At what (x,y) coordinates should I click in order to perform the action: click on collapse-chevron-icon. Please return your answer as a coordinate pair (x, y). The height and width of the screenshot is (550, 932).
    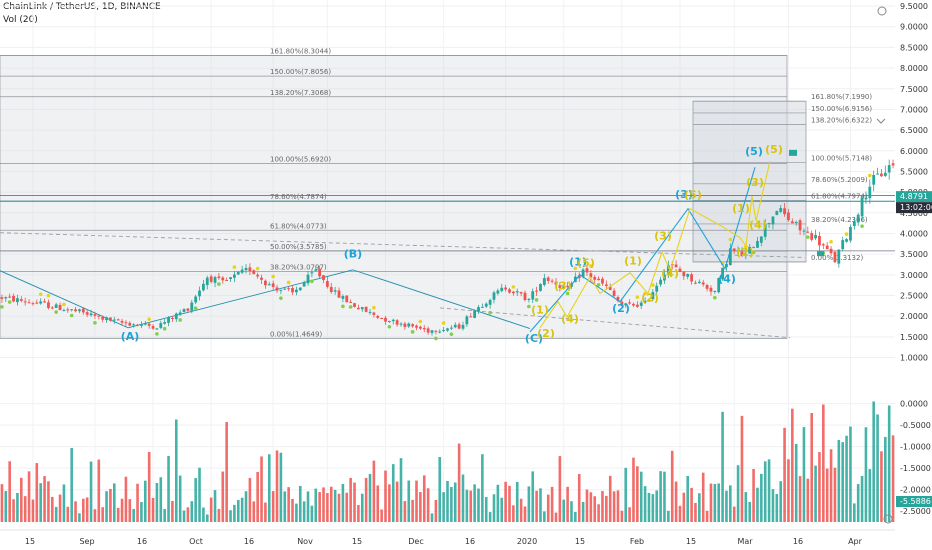
    Looking at the image, I should click on (881, 121).